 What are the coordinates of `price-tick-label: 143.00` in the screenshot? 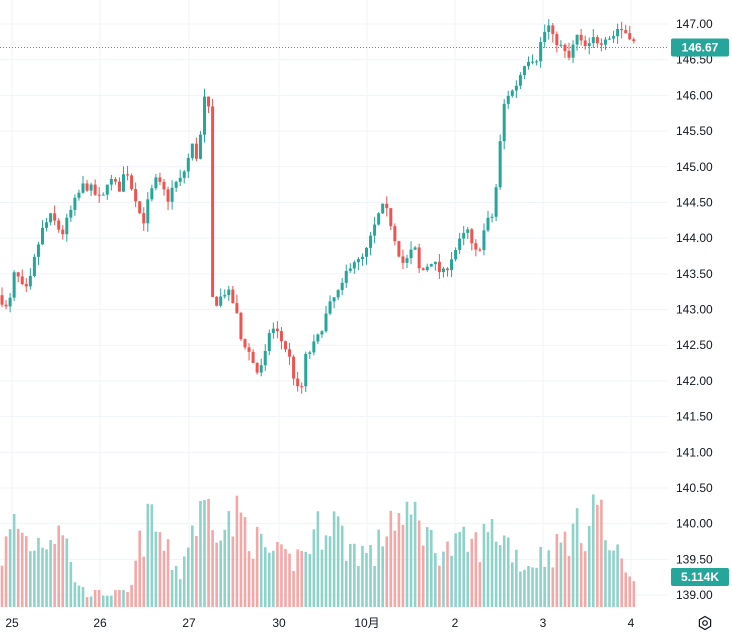 It's located at (694, 310).